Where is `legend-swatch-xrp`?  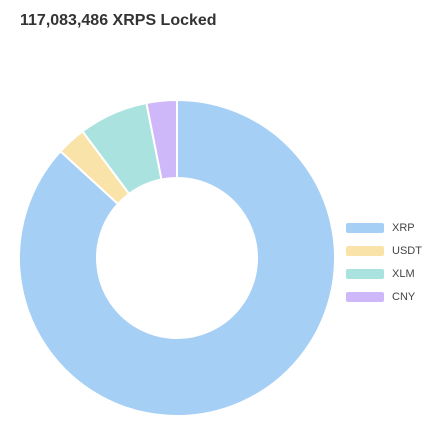
legend-swatch-xrp is located at coordinates (365, 227).